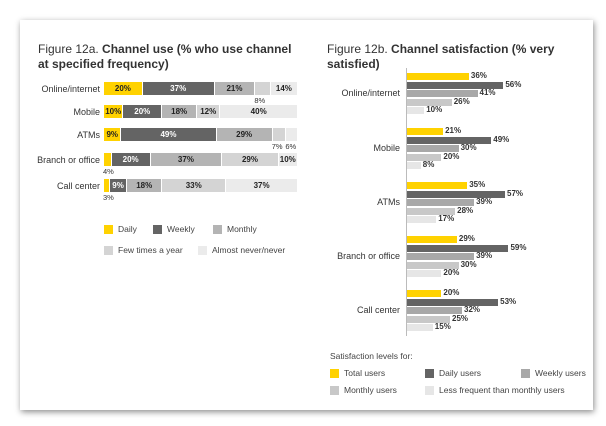 This screenshot has height=426, width=606. I want to click on chart-b-data-label: 53%, so click(508, 301).